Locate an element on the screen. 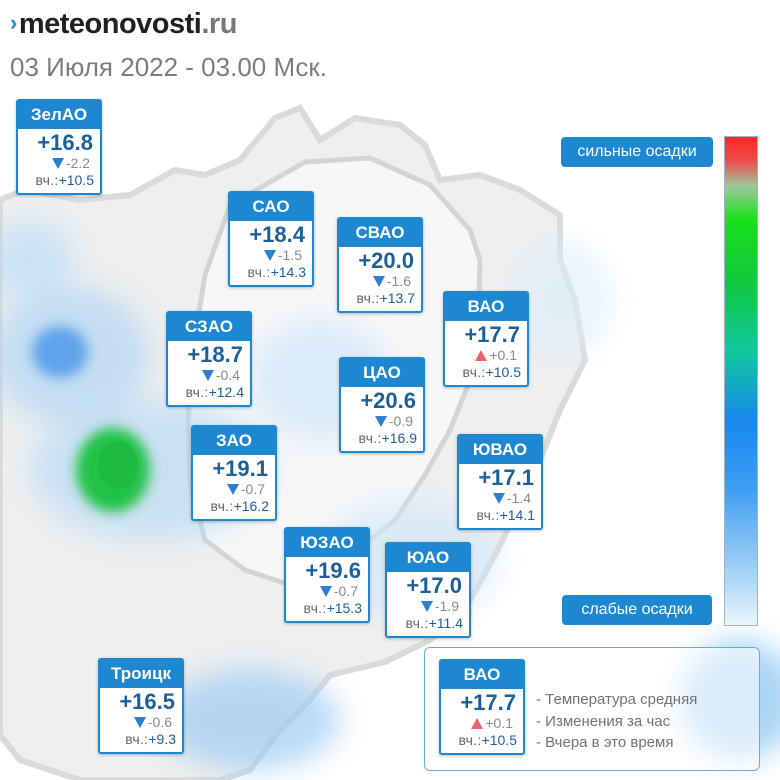  card-title: ЮВАО is located at coordinates (500, 450).